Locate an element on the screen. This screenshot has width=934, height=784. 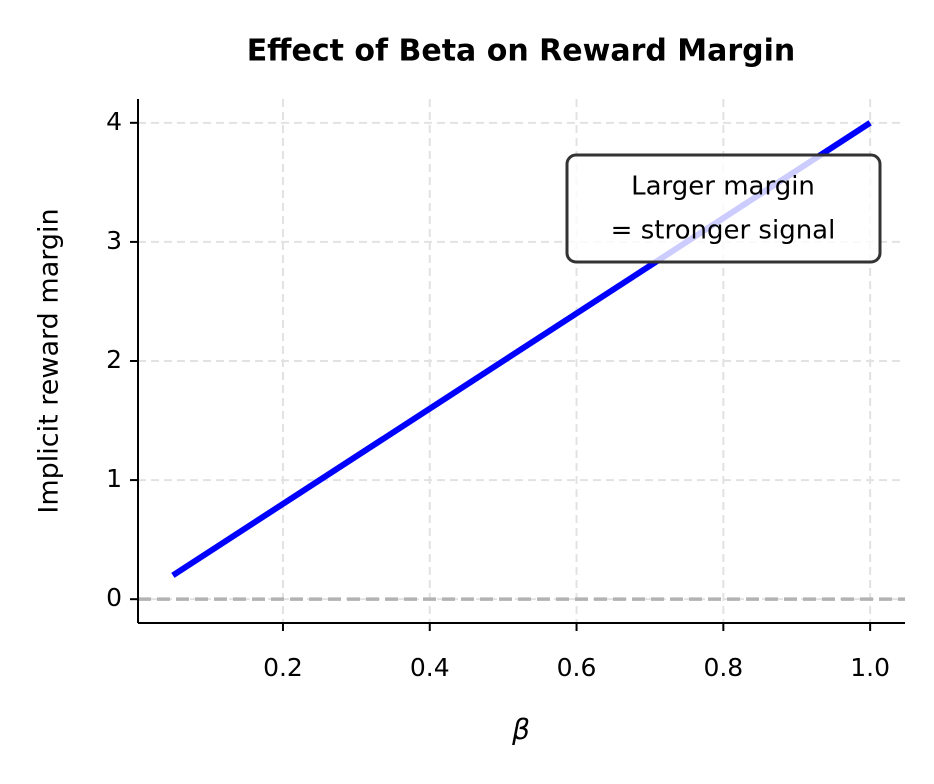
x-tick-label: 0.2 is located at coordinates (283, 667).